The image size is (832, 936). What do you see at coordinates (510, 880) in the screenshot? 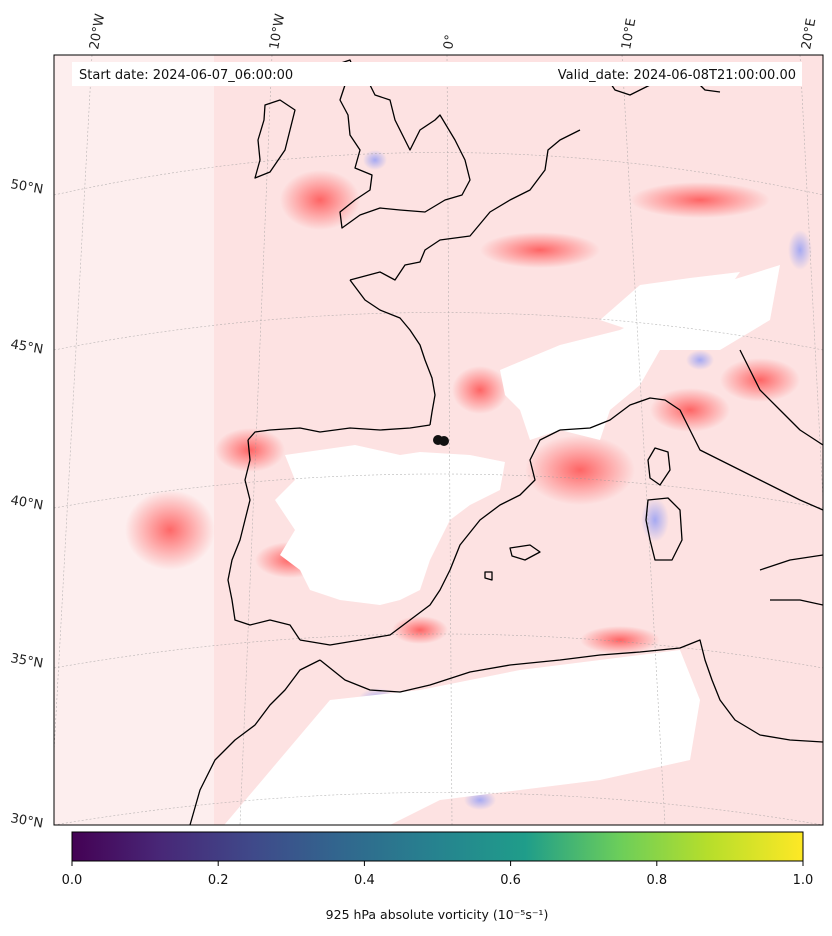
I see `colorbar-tick-label: 0.6` at bounding box center [510, 880].